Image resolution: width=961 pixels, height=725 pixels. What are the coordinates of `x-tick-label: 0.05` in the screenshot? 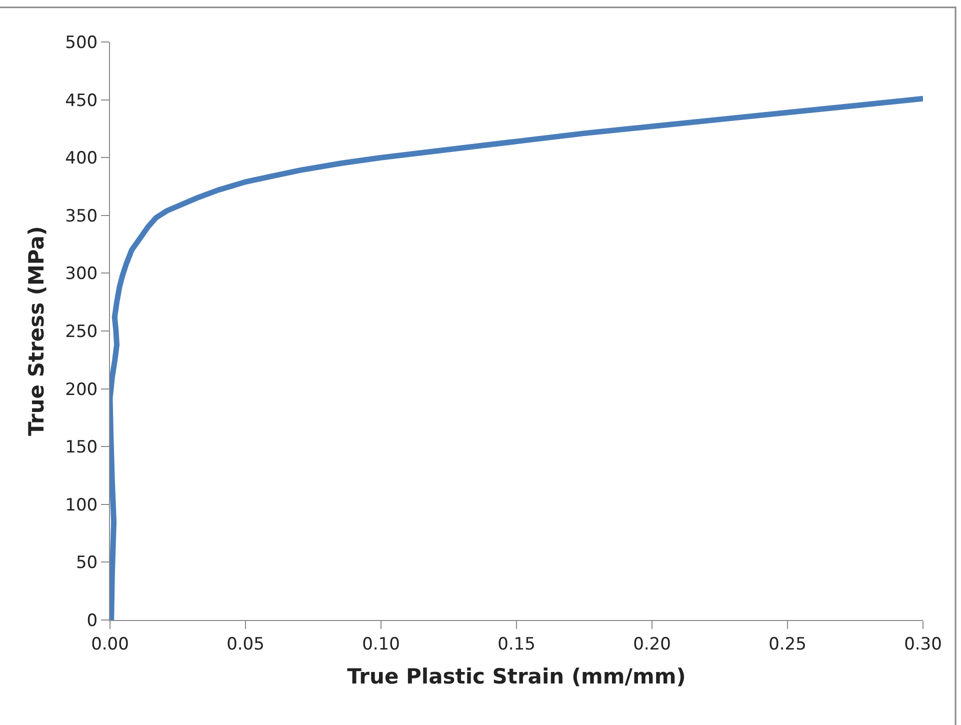 It's located at (245, 644).